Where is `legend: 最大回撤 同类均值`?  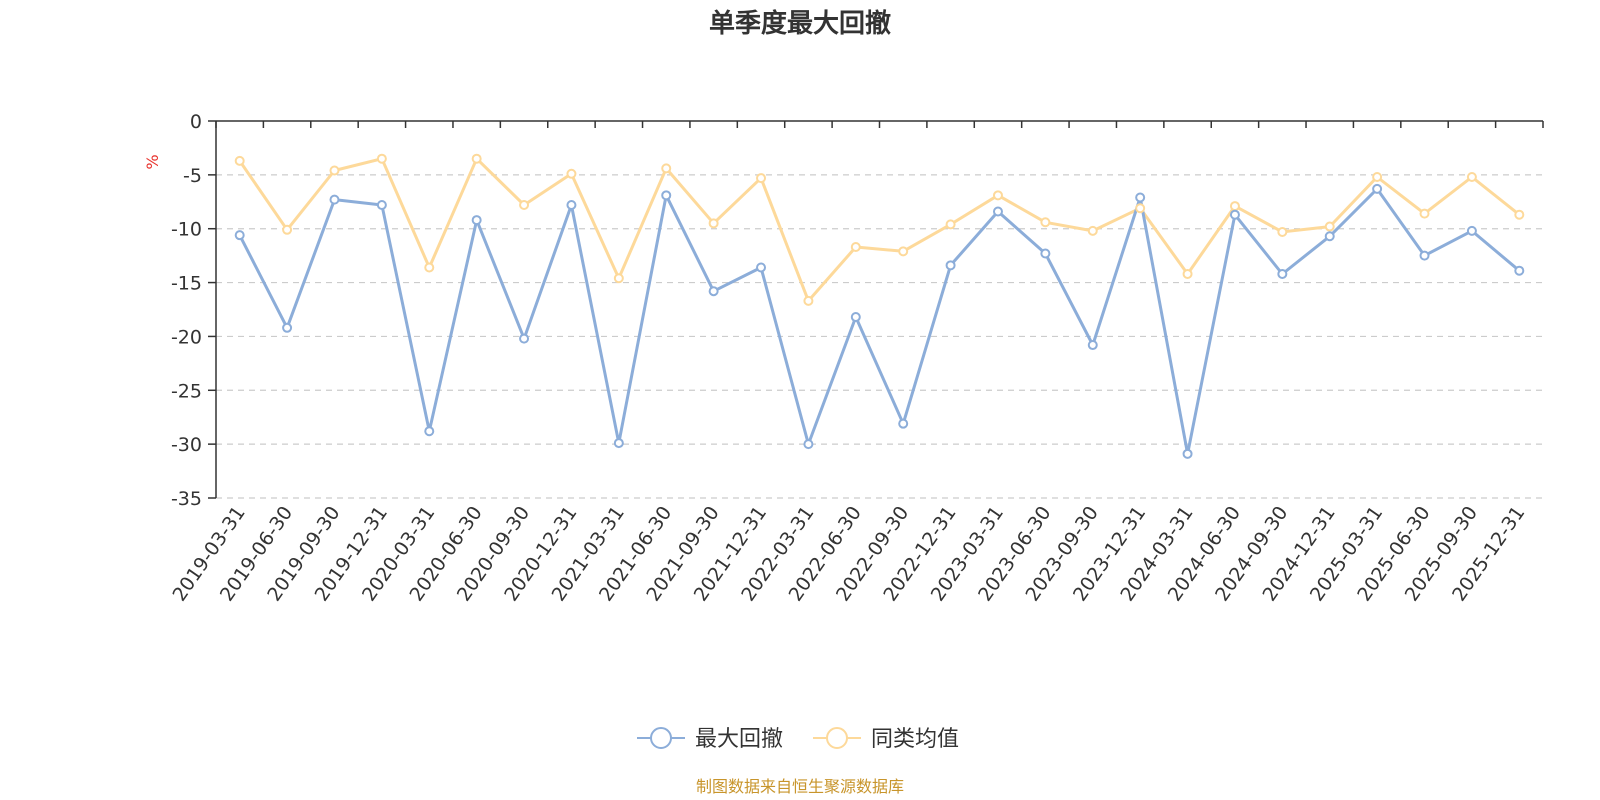 legend: 最大回撤 同类均值 is located at coordinates (798, 739).